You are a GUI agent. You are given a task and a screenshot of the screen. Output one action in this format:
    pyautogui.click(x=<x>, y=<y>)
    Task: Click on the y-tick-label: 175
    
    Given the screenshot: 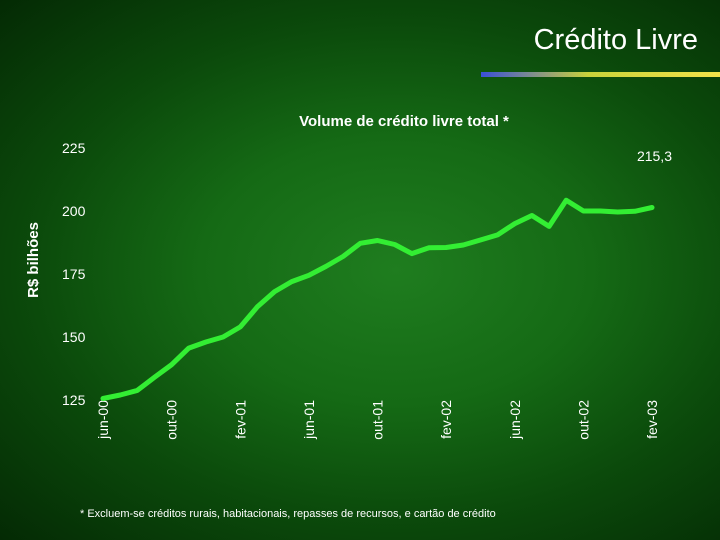 What is the action you would take?
    pyautogui.click(x=74, y=274)
    